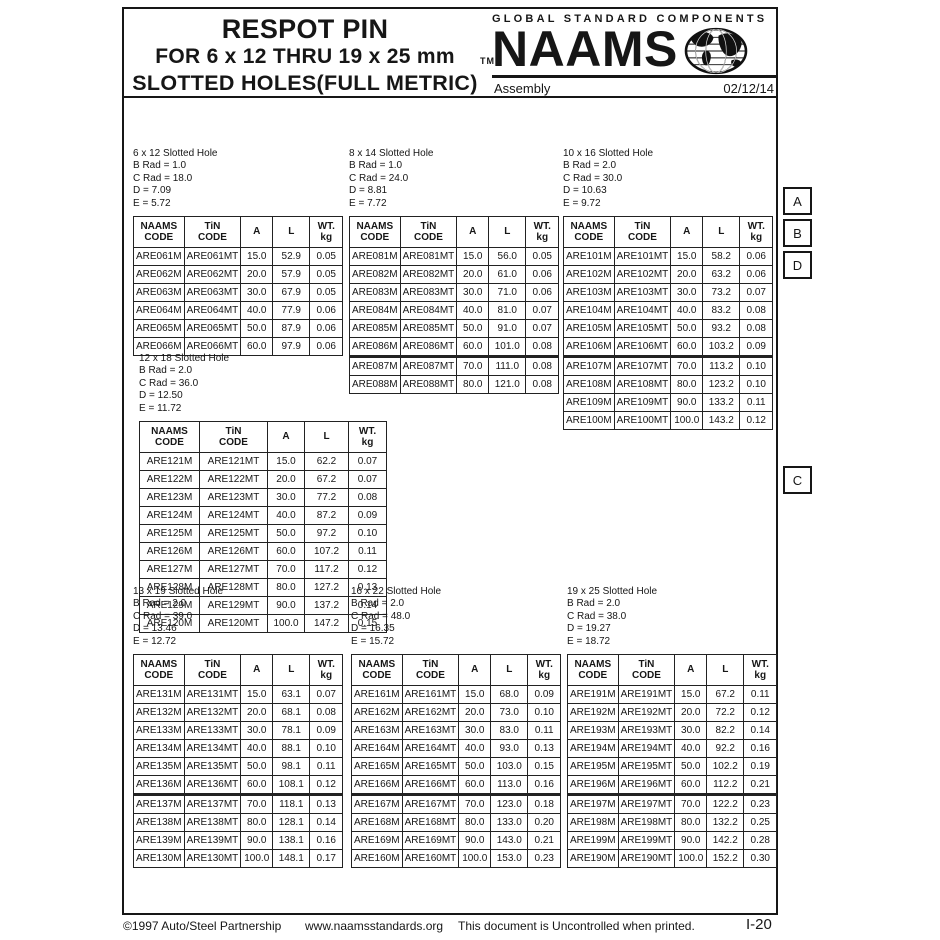  What do you see at coordinates (291, 257) in the screenshot?
I see `table-cell: 52.9` at bounding box center [291, 257].